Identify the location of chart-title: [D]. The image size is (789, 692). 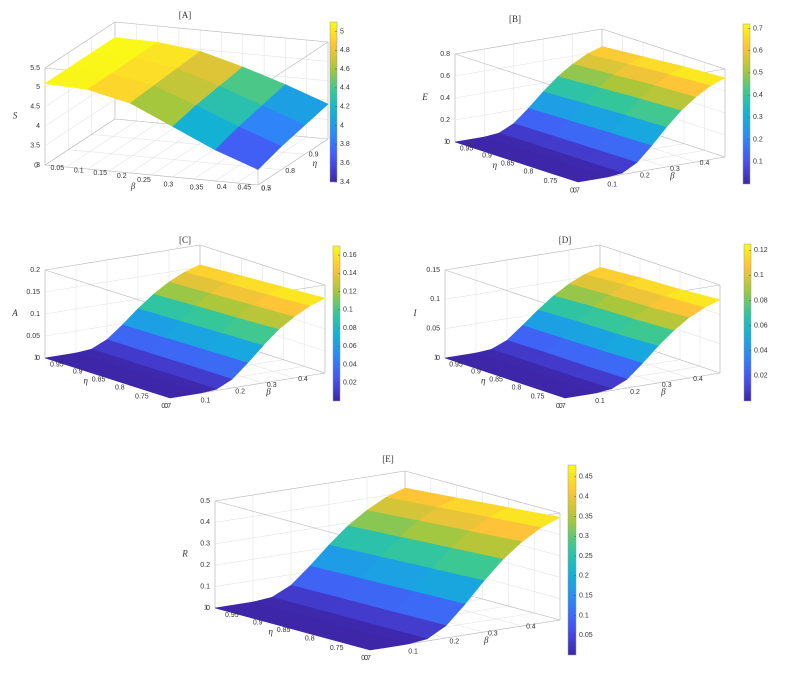
(565, 240).